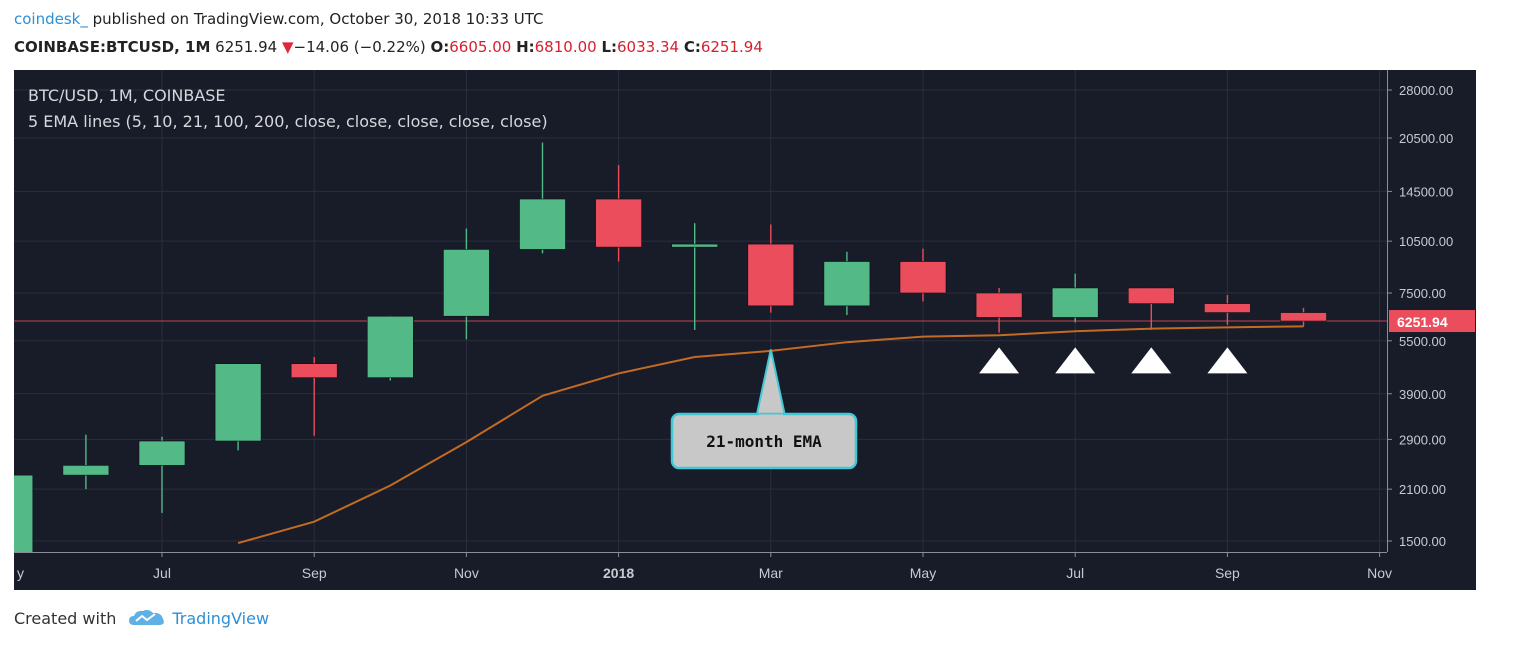 The image size is (1522, 666). I want to click on publisher-username: coindesk_, so click(51, 19).